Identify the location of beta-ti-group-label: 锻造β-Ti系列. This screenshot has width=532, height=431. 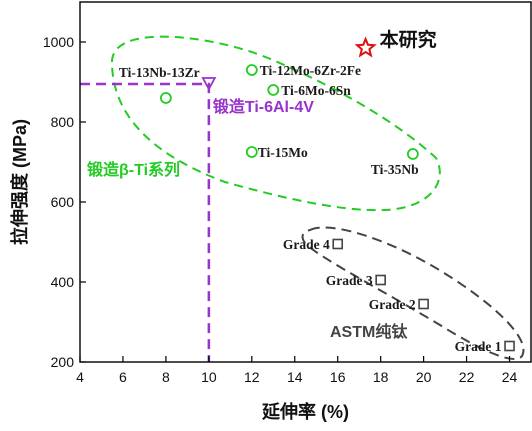
(133, 169).